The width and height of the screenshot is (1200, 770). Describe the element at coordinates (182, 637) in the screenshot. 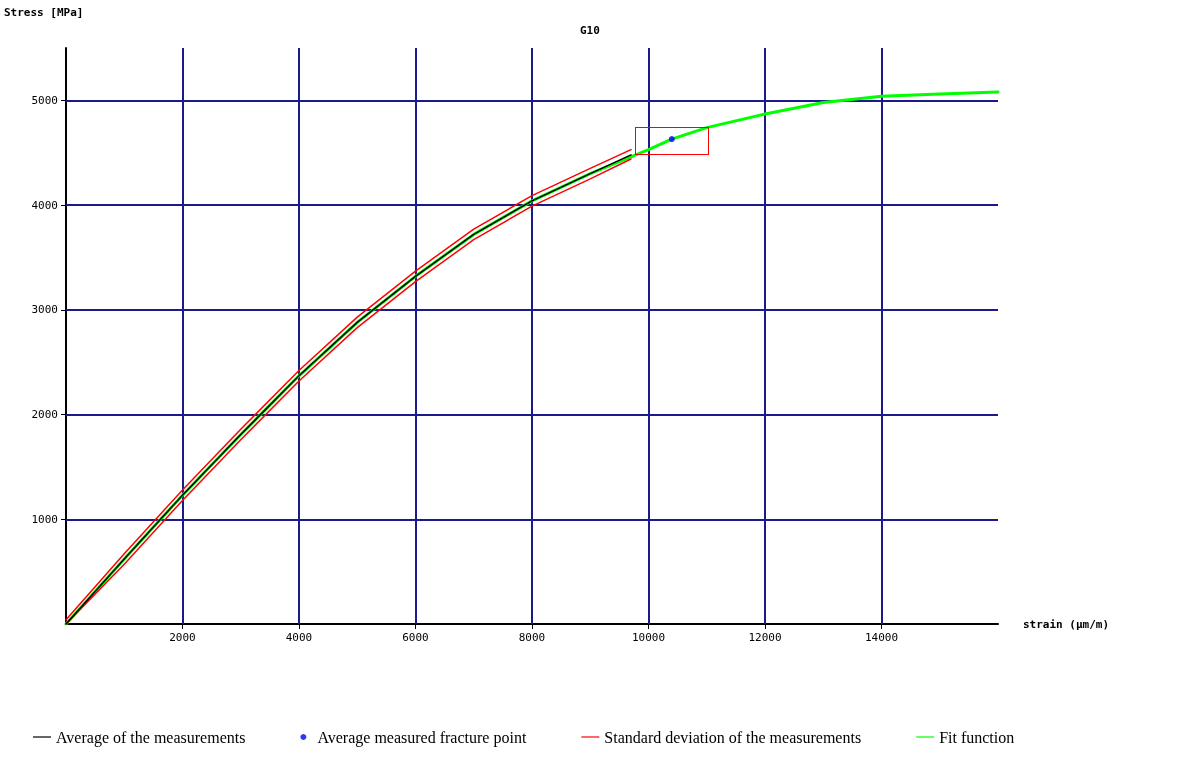

I see `x-tick-label: 2000` at that location.